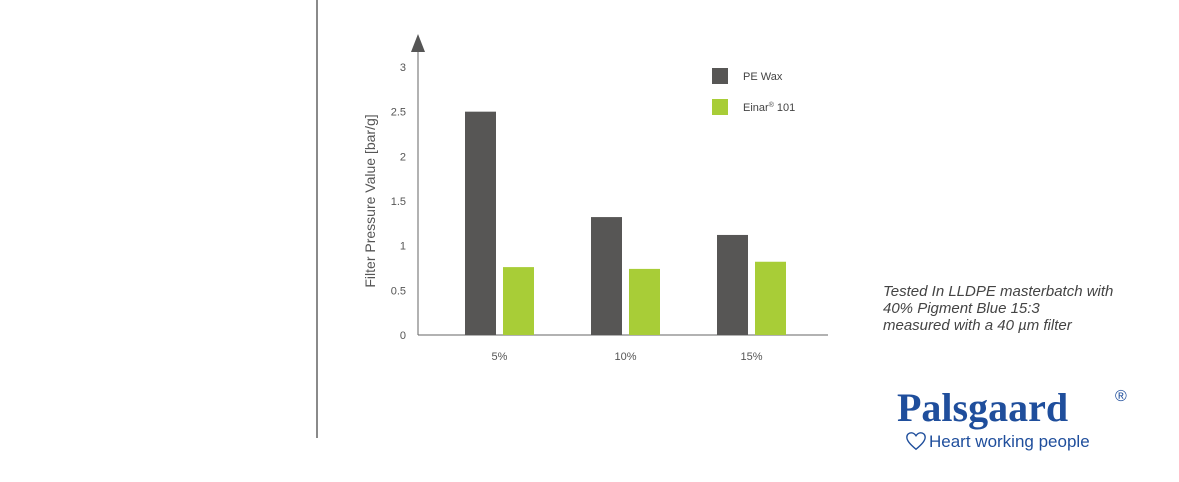 This screenshot has height=482, width=1179. Describe the element at coordinates (772, 105) in the screenshot. I see `legend-label-einar-sup: ®` at that location.